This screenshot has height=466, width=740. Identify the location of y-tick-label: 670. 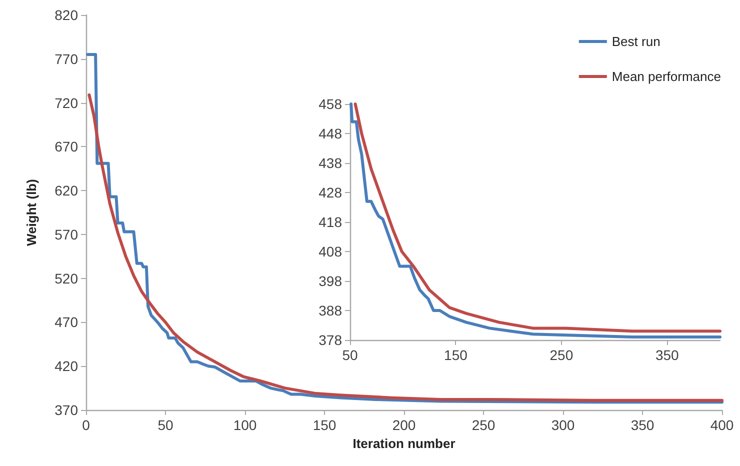
(66, 146).